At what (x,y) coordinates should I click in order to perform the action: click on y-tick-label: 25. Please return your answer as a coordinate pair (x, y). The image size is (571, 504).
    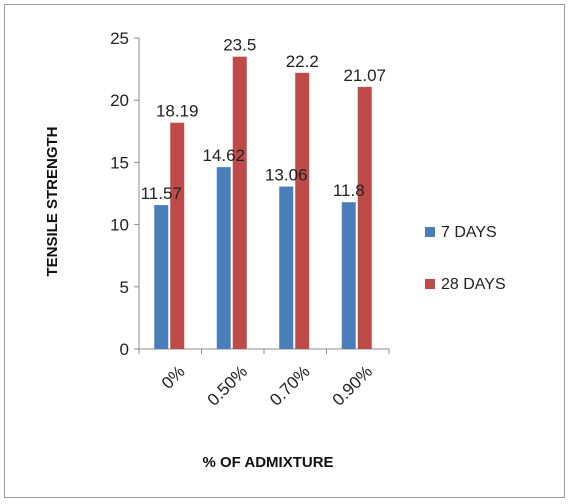
    Looking at the image, I should click on (119, 38).